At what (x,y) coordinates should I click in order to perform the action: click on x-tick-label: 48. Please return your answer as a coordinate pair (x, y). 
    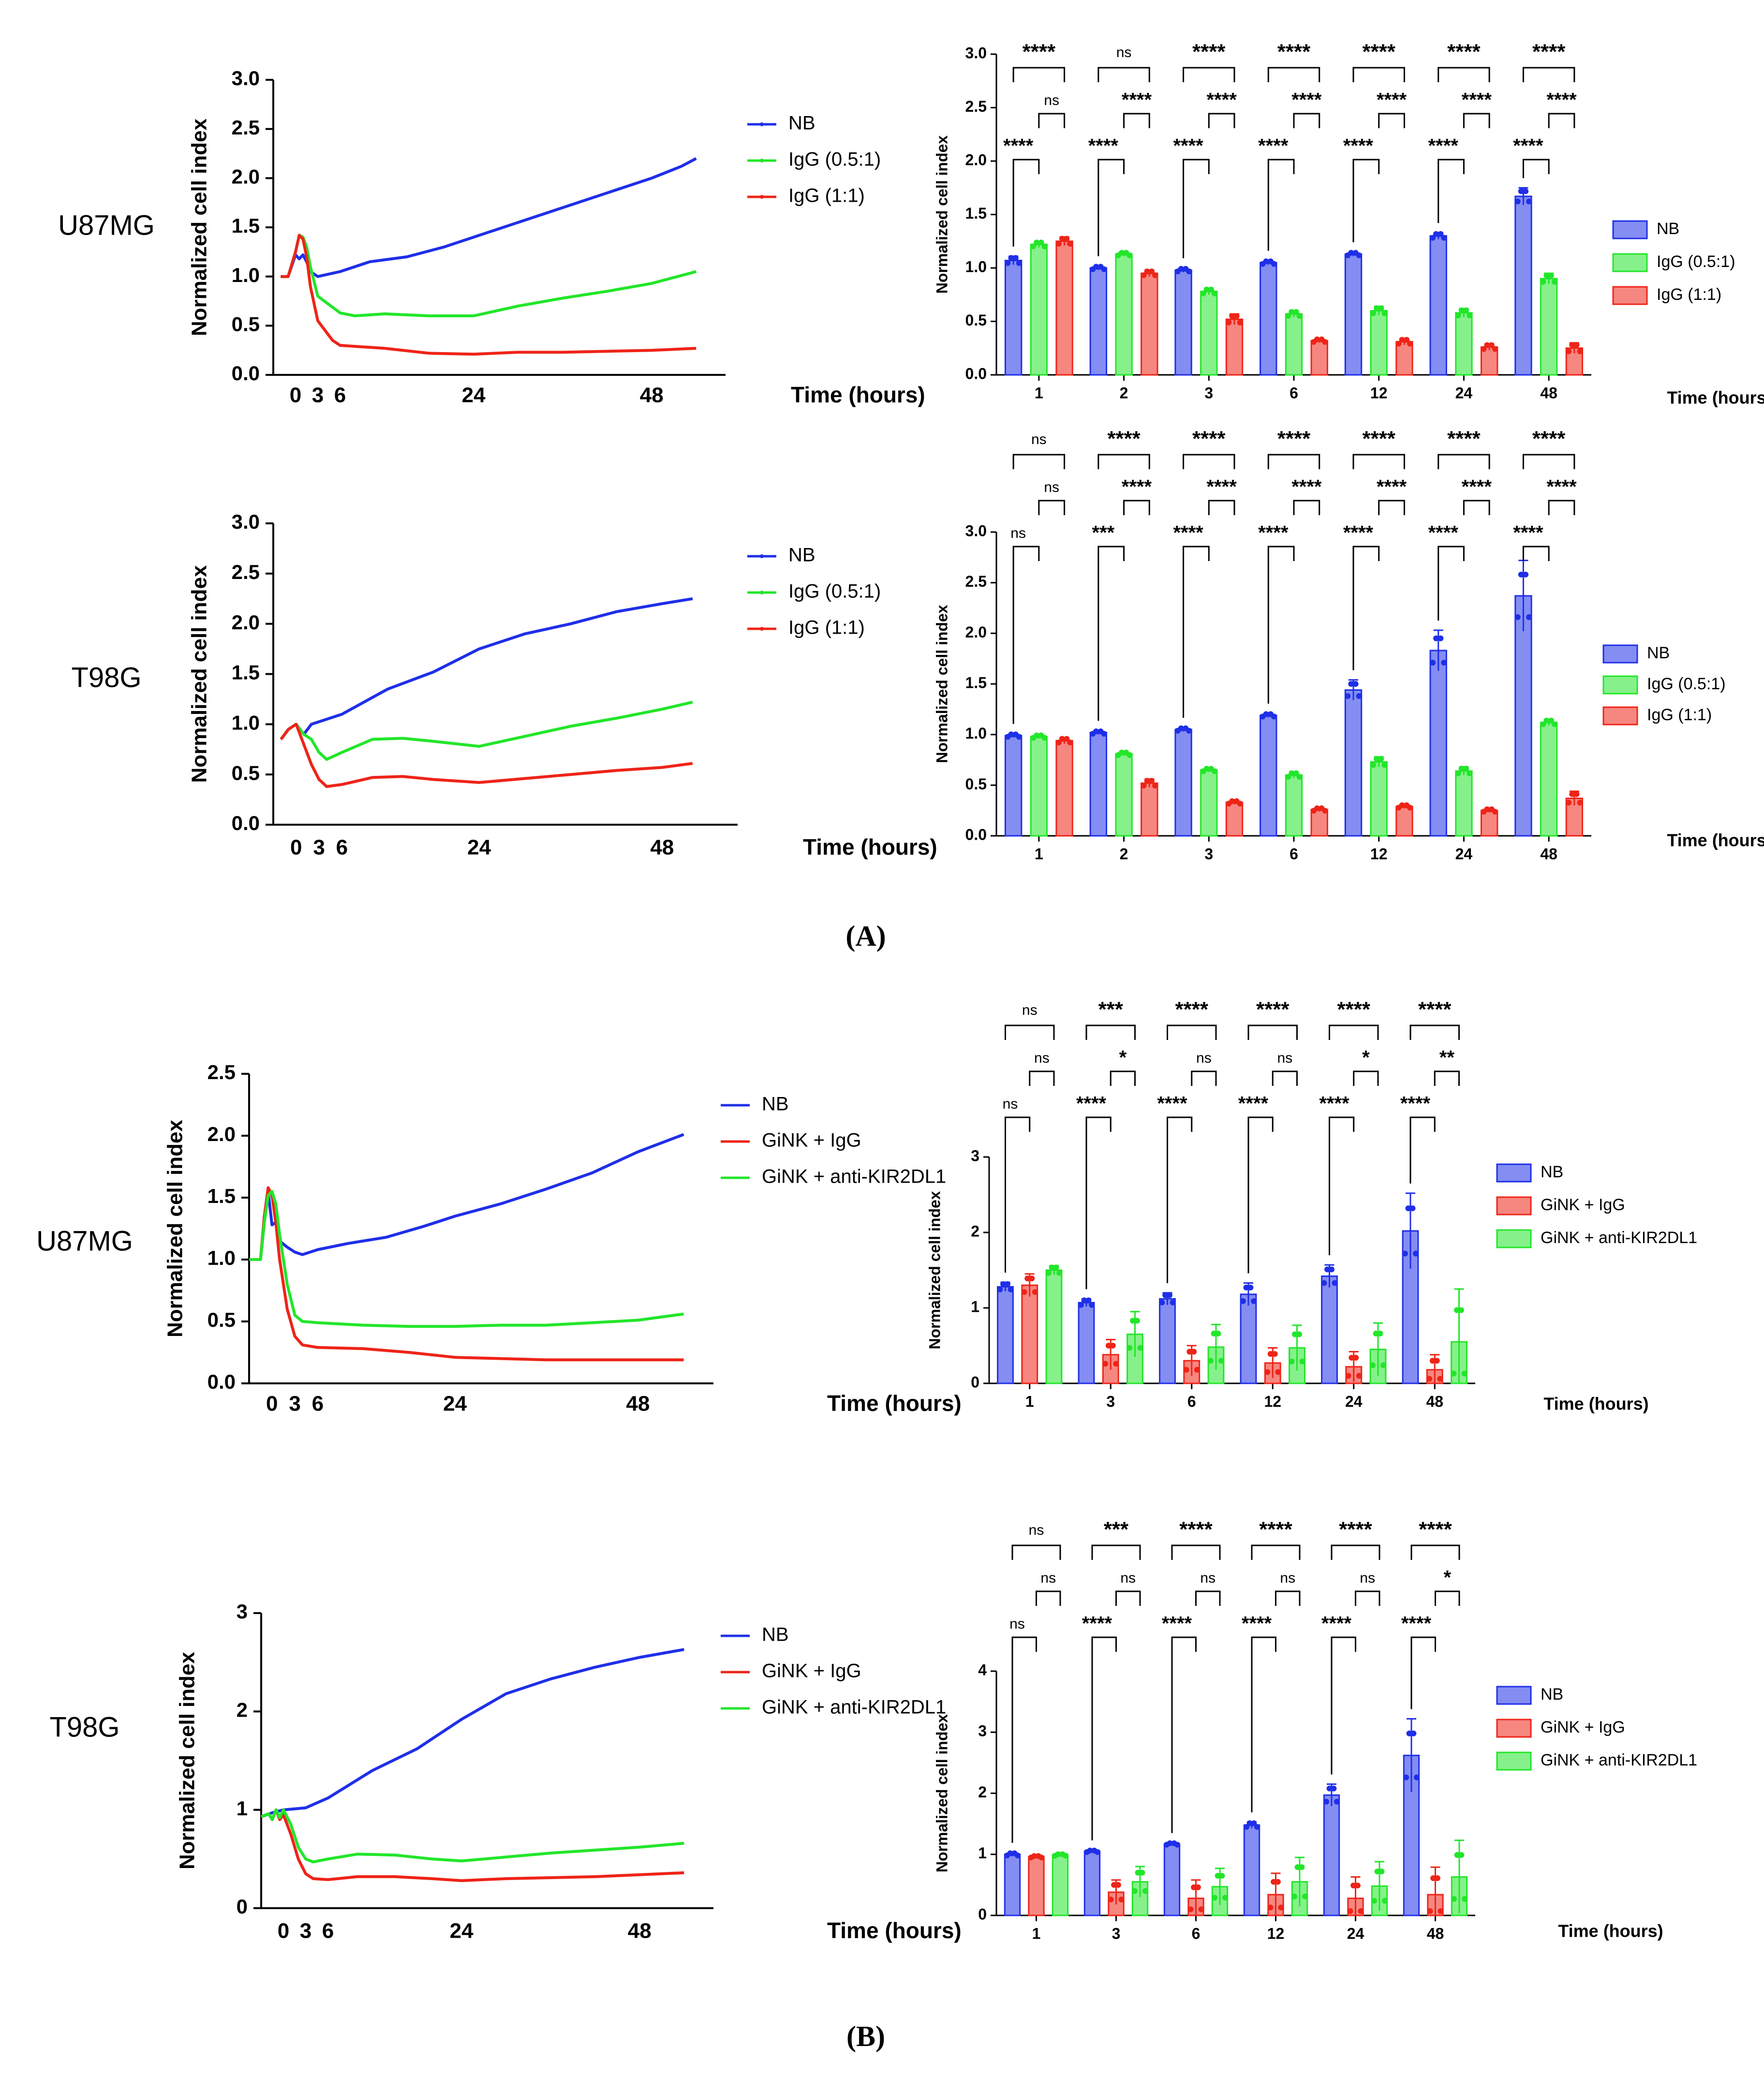
    Looking at the image, I should click on (1548, 853).